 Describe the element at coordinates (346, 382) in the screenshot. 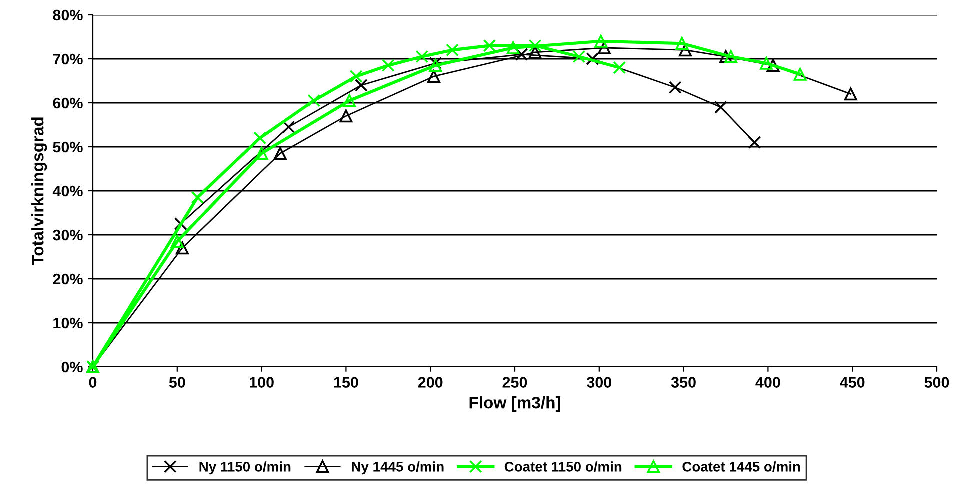

I see `x-tick-label: 150` at that location.